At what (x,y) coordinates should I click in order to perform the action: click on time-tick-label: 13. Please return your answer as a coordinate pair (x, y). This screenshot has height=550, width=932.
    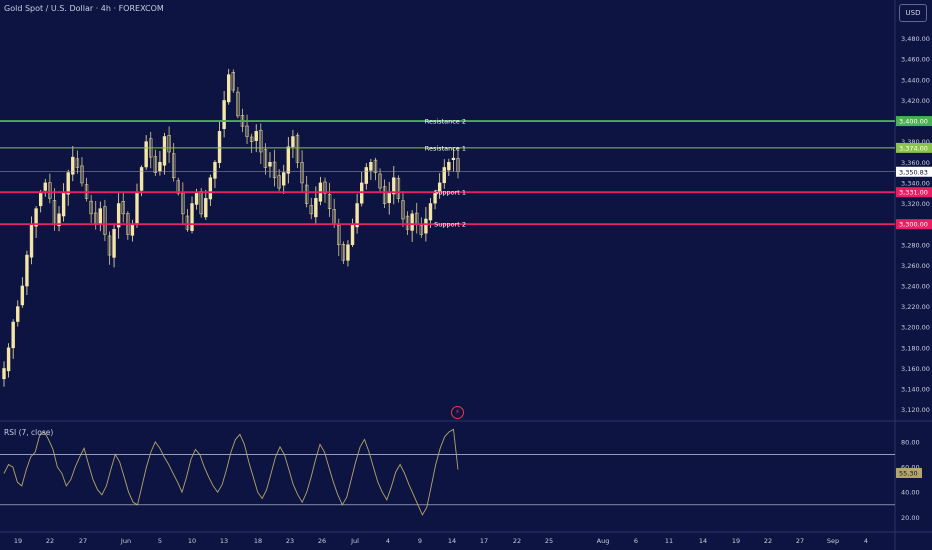
    Looking at the image, I should click on (224, 541).